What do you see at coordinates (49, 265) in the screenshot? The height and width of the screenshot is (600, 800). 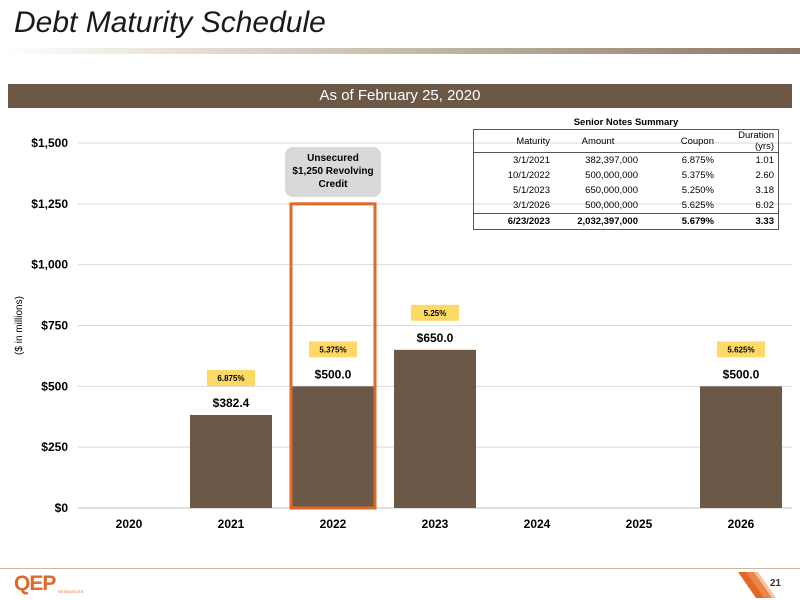 I see `y-tick-label: $1,000` at bounding box center [49, 265].